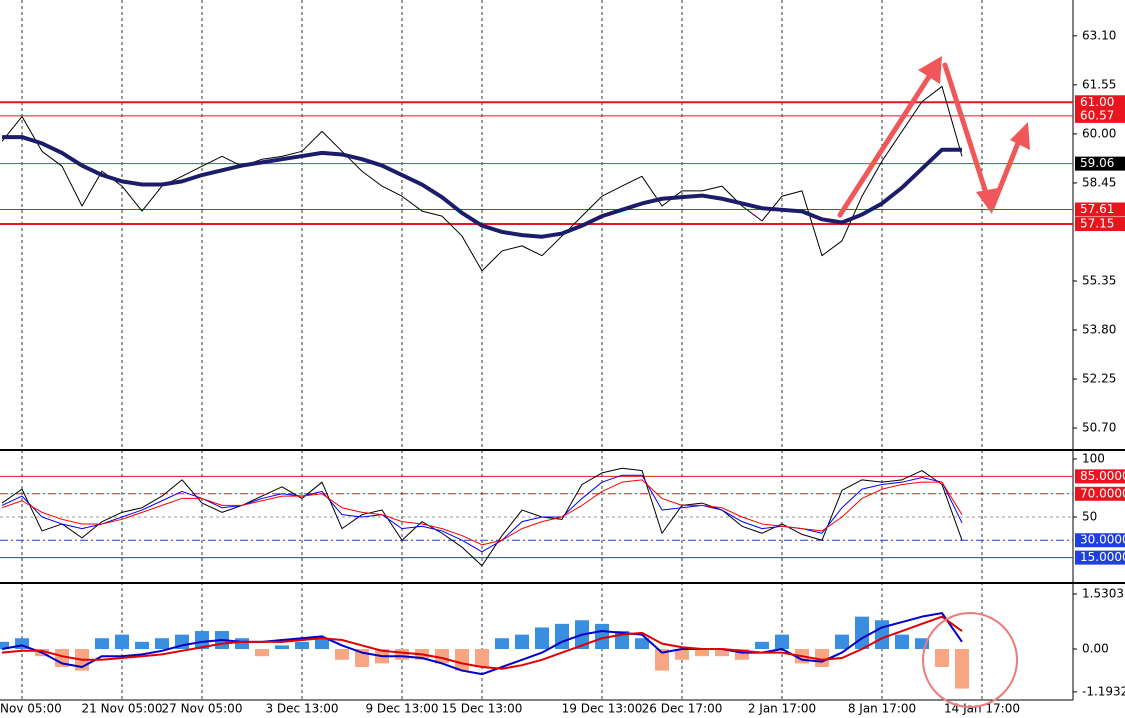 The width and height of the screenshot is (1125, 718). What do you see at coordinates (602, 709) in the screenshot?
I see `x-tick-label: 19 Dec 13:00` at bounding box center [602, 709].